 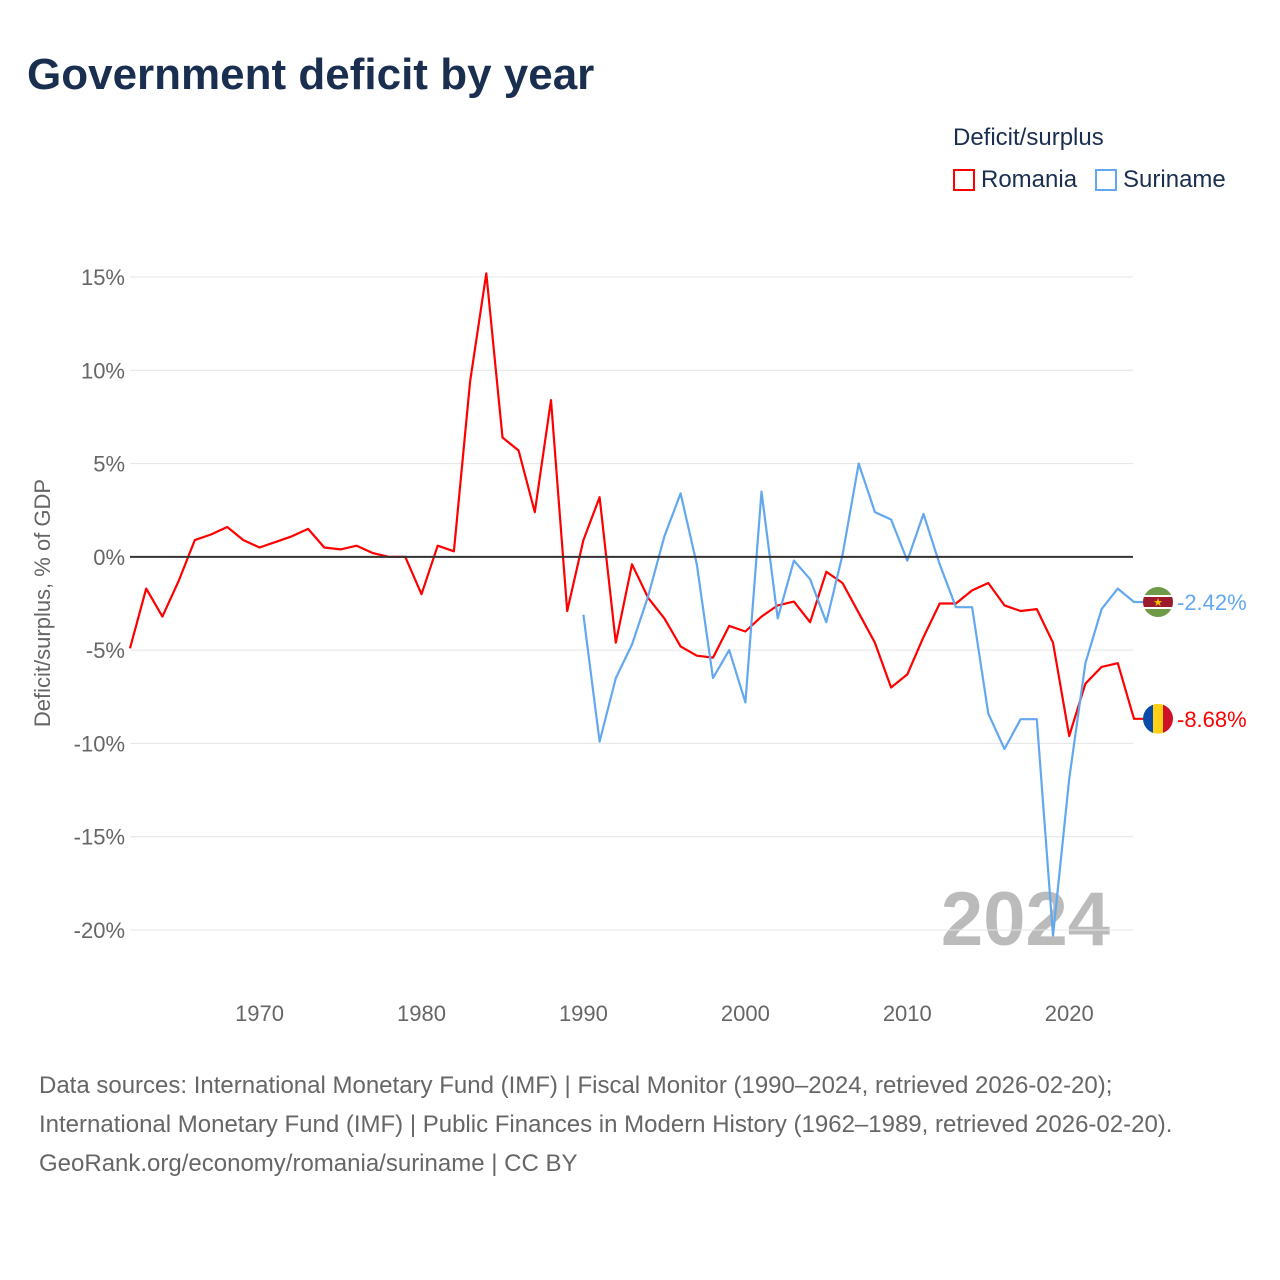 I want to click on y-tick-label: -10%, so click(x=99, y=743).